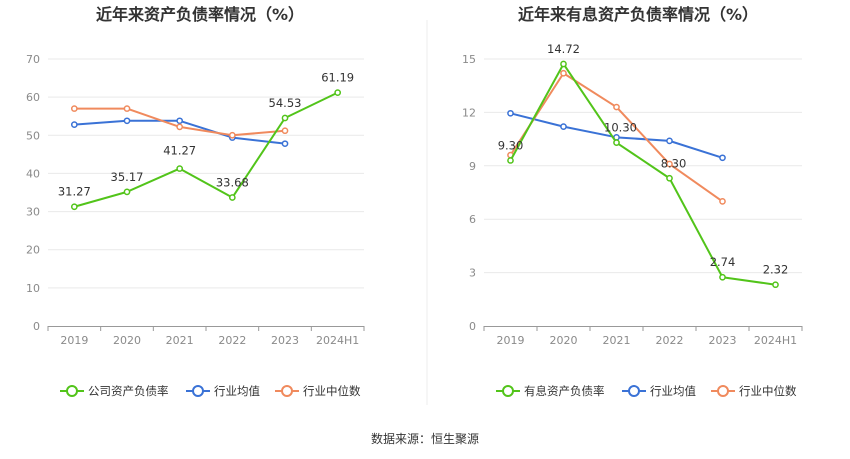 The height and width of the screenshot is (459, 850). I want to click on chart1-data-label: 54.53, so click(285, 103).